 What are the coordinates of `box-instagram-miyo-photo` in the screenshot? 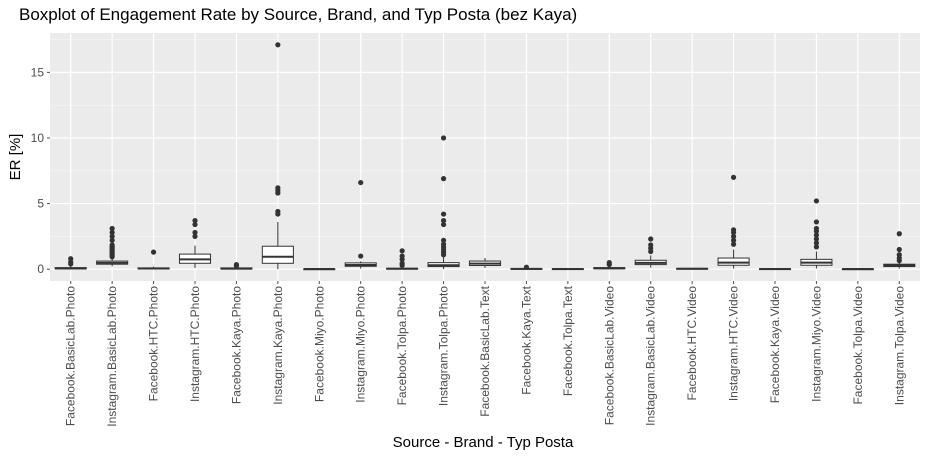 It's located at (360, 224).